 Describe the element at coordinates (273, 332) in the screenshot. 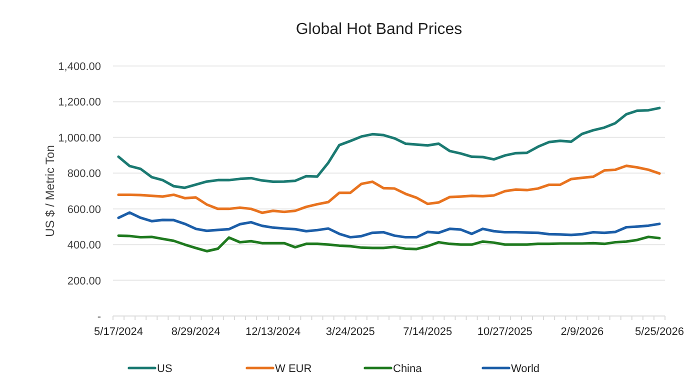

I see `x-tick-label: 12/13/2024` at that location.